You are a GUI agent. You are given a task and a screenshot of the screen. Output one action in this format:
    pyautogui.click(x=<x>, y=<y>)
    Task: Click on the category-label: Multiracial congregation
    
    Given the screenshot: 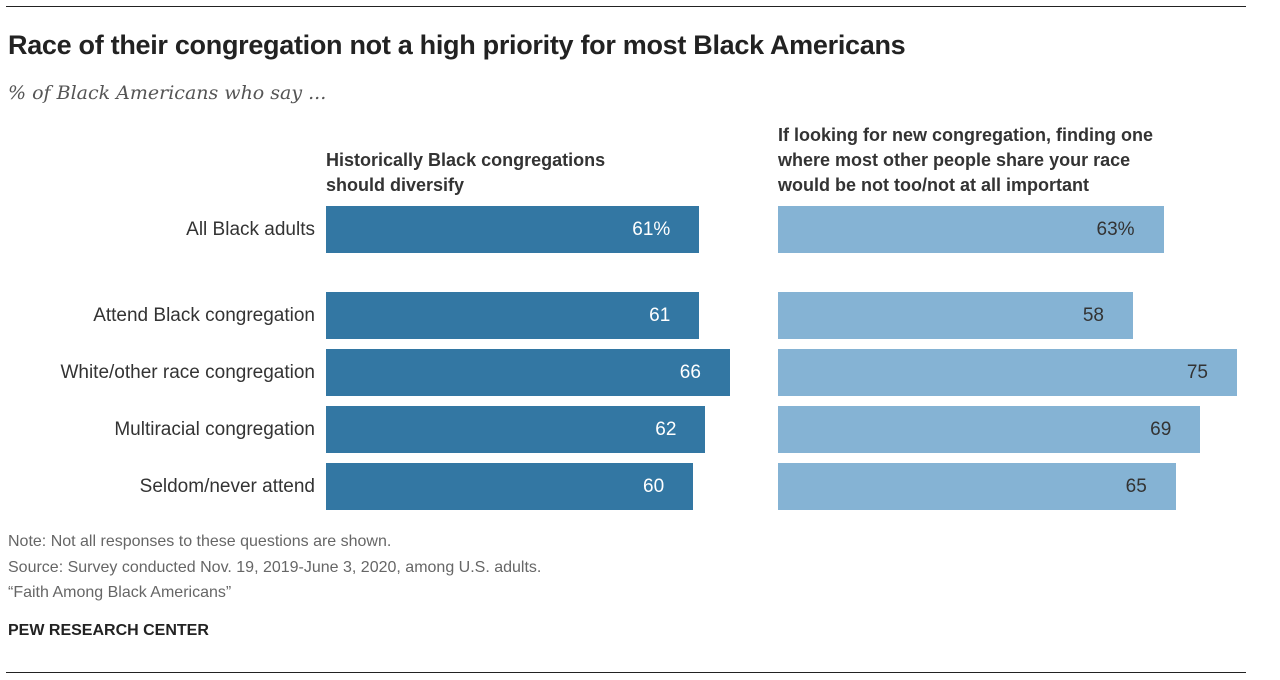 What is the action you would take?
    pyautogui.click(x=214, y=429)
    